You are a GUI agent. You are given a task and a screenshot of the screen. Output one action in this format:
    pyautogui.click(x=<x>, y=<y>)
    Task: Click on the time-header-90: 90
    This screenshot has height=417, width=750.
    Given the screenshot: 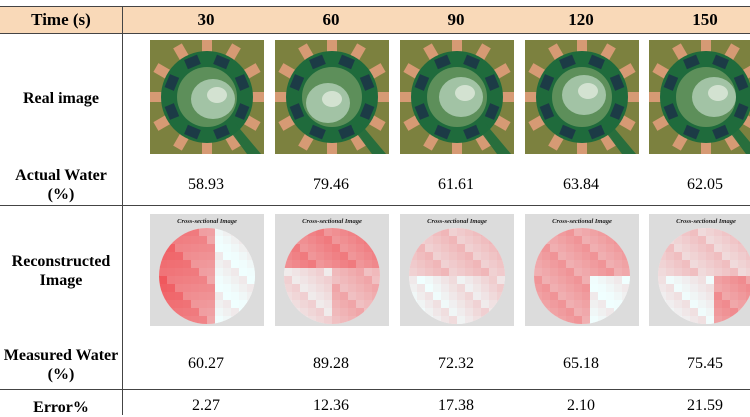 What is the action you would take?
    pyautogui.click(x=456, y=19)
    